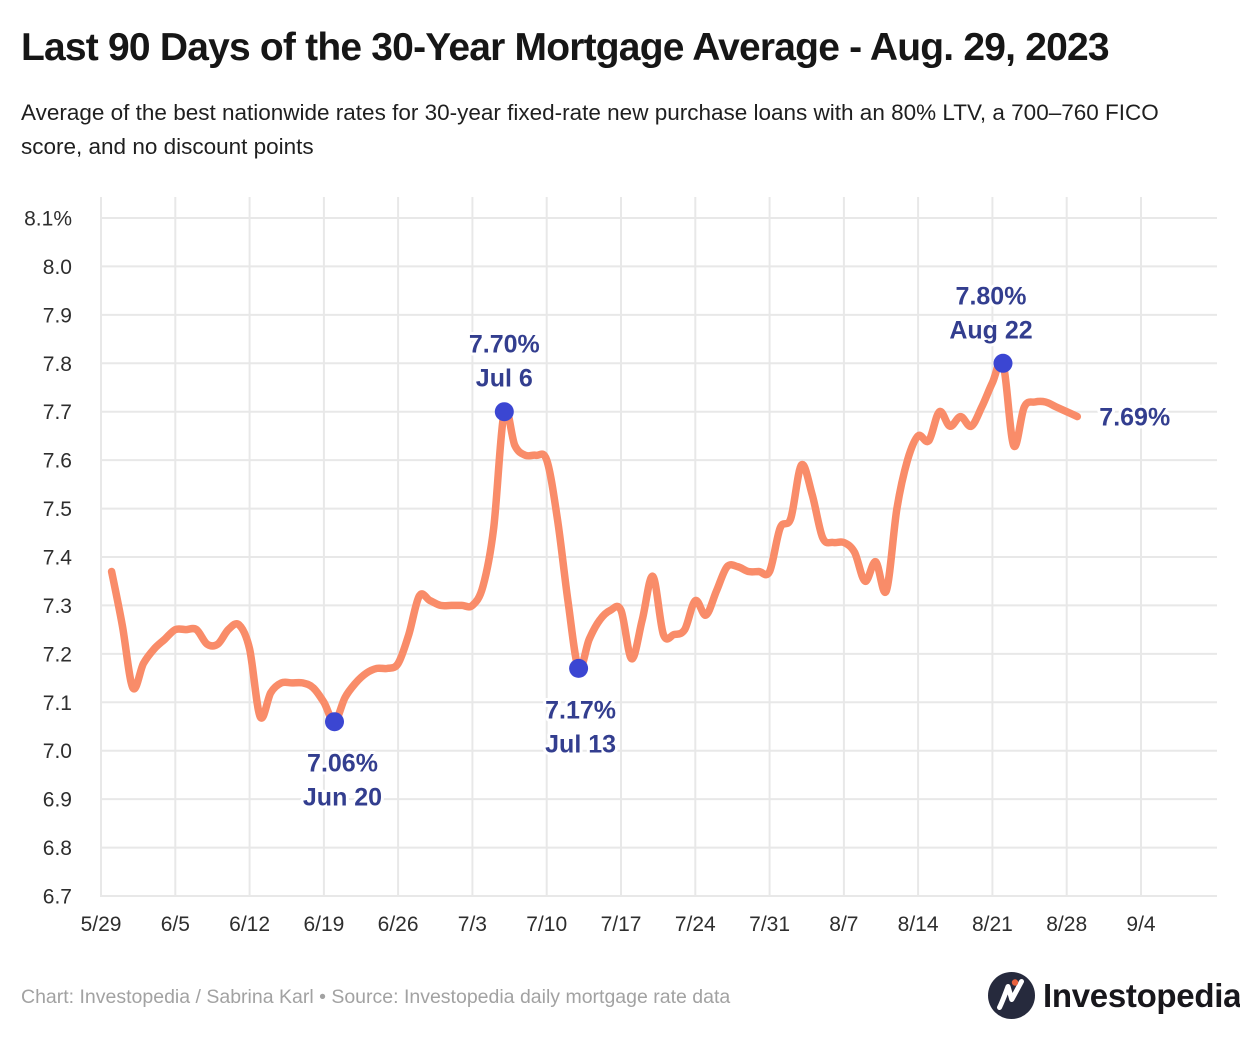  I want to click on y-tick-label: 6.7, so click(57, 897).